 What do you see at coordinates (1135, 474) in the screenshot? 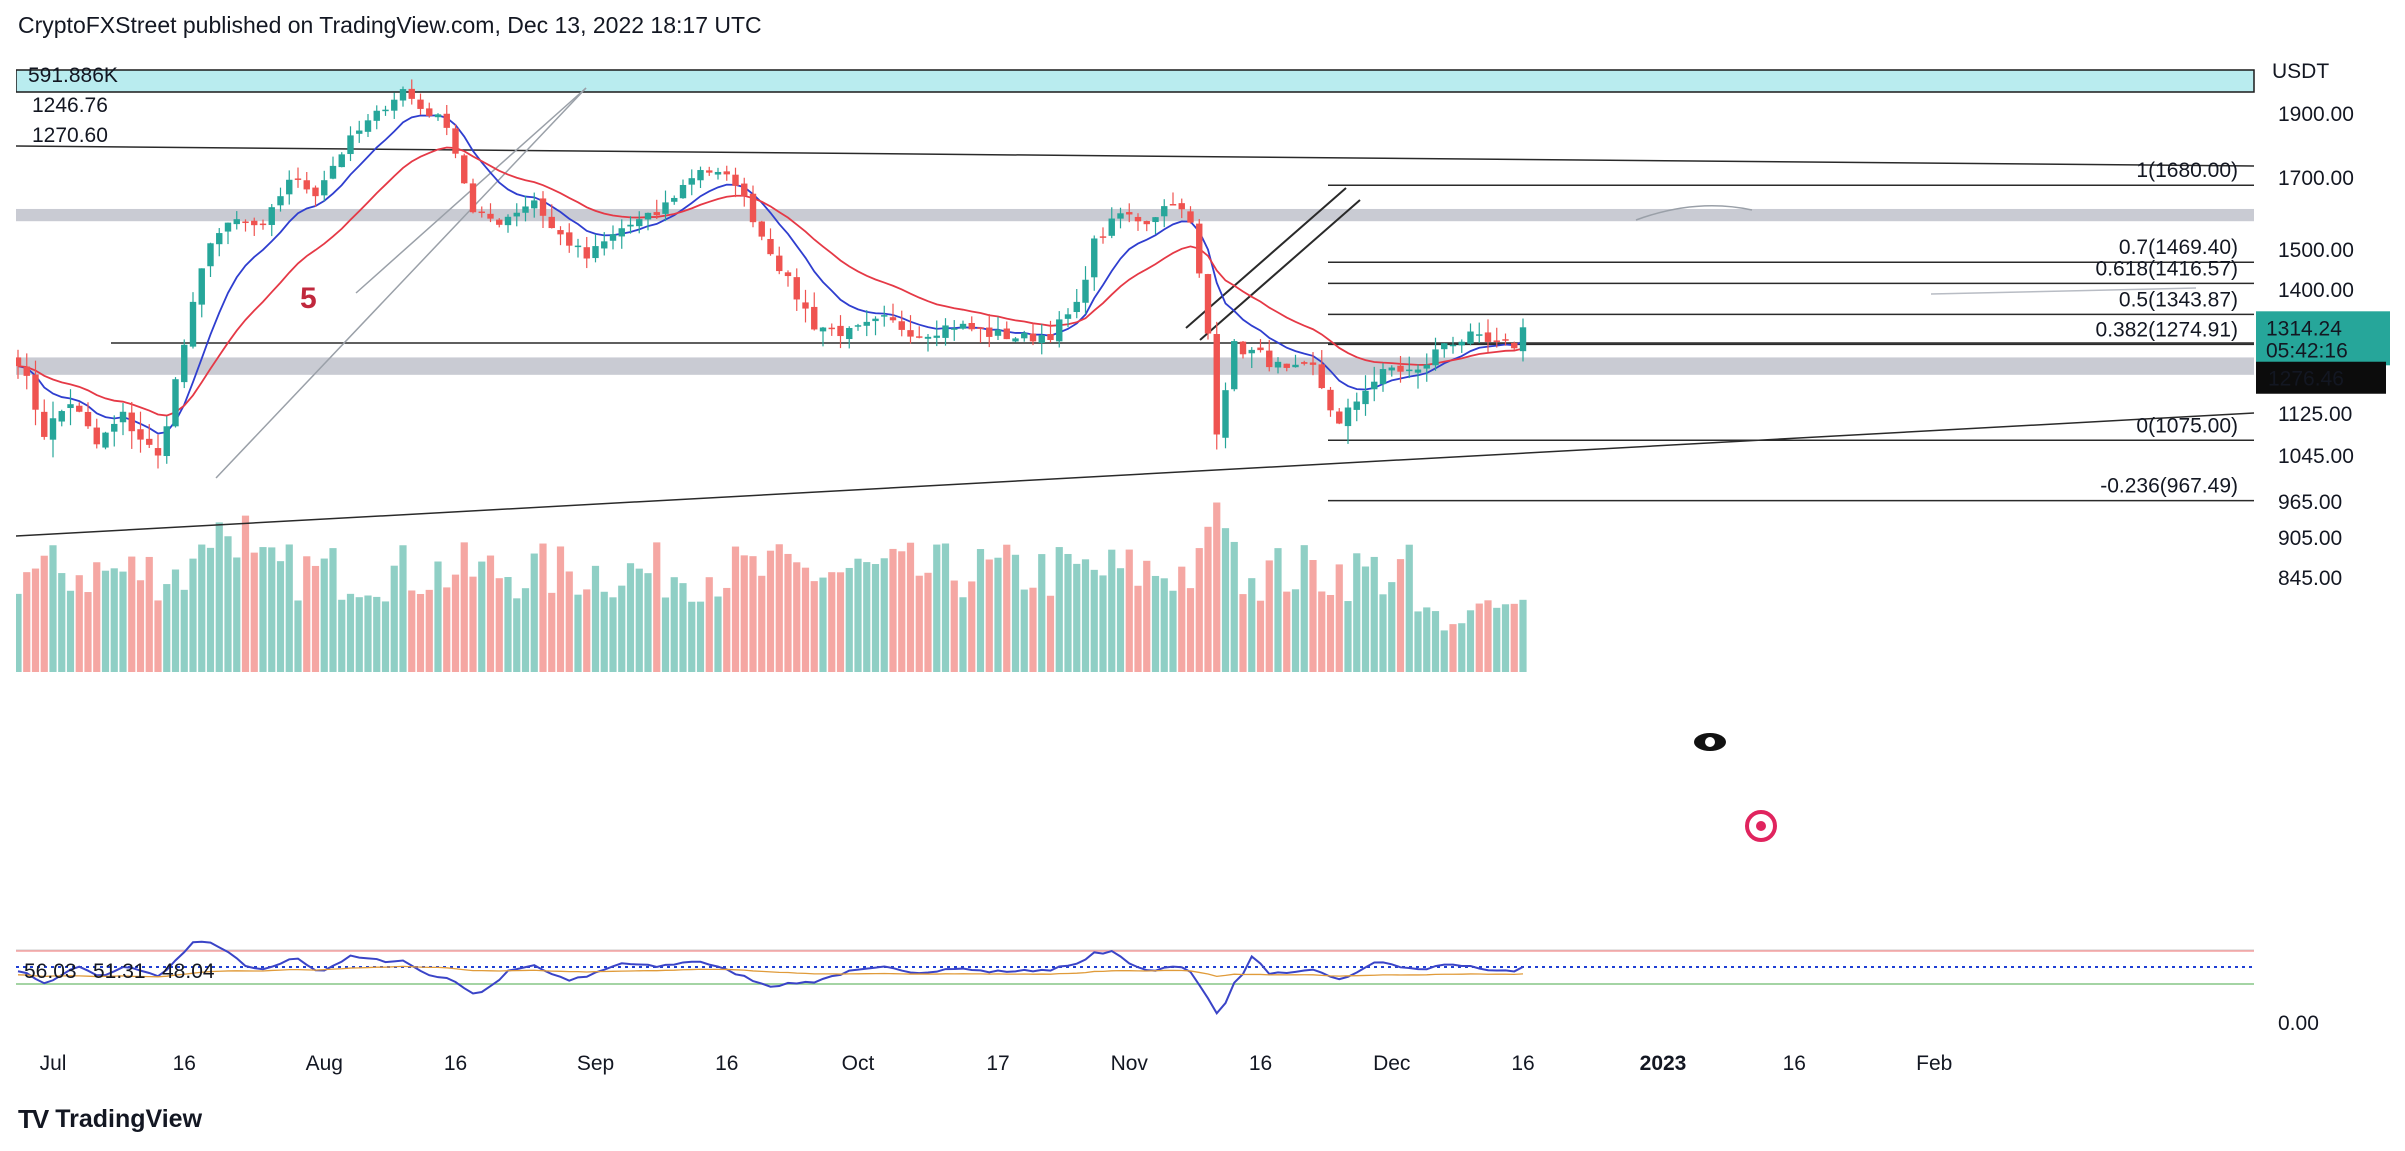
I see `trendline-lower` at bounding box center [1135, 474].